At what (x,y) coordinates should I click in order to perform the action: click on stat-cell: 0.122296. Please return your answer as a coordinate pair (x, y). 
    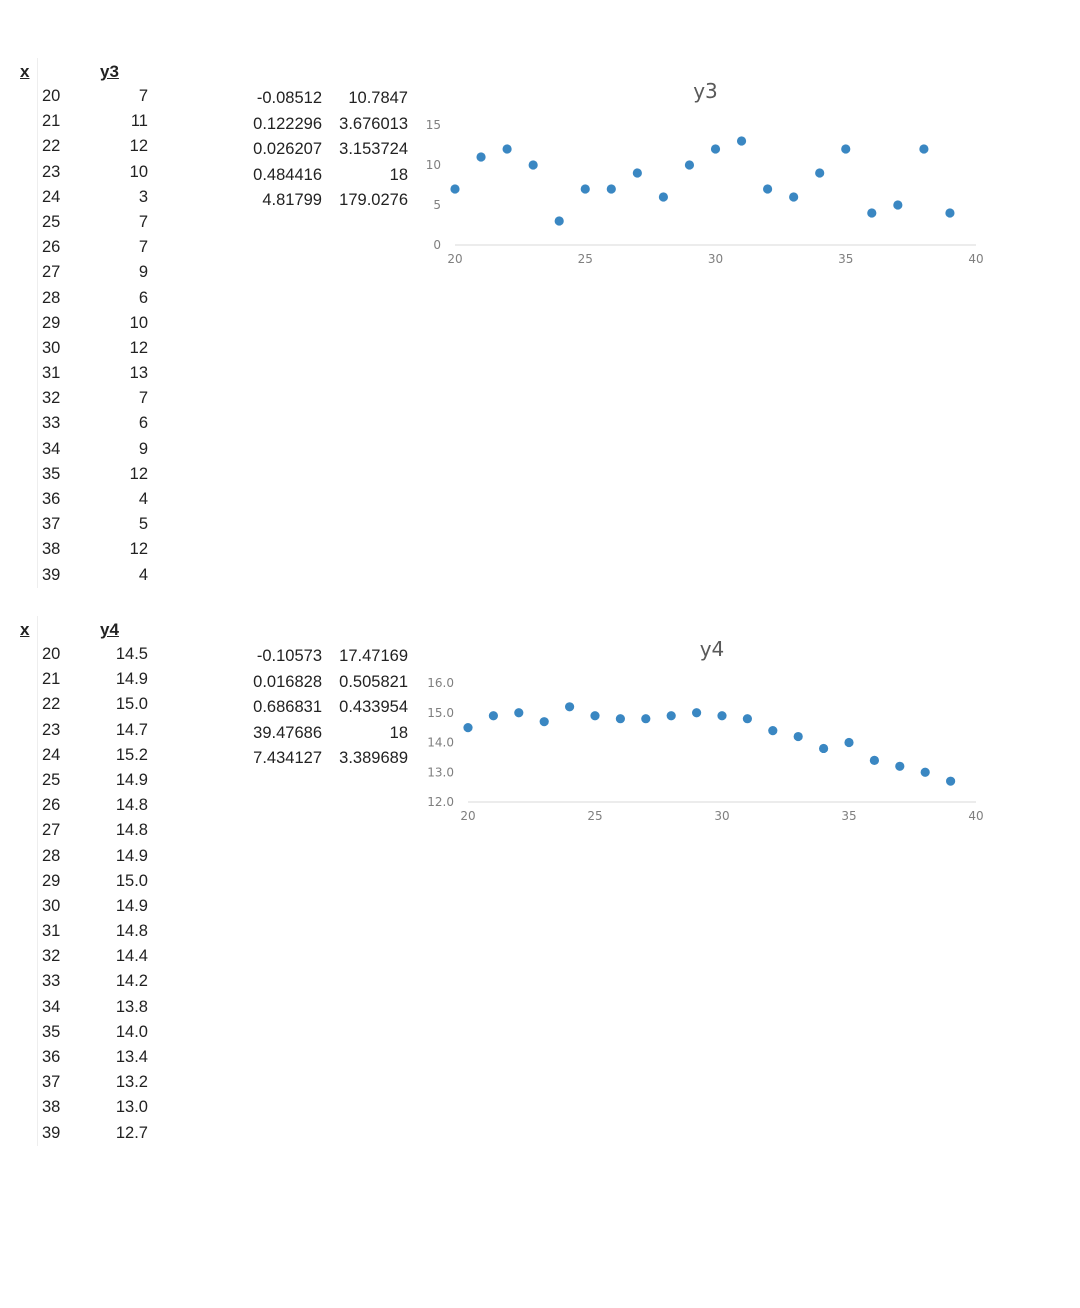
    Looking at the image, I should click on (287, 123).